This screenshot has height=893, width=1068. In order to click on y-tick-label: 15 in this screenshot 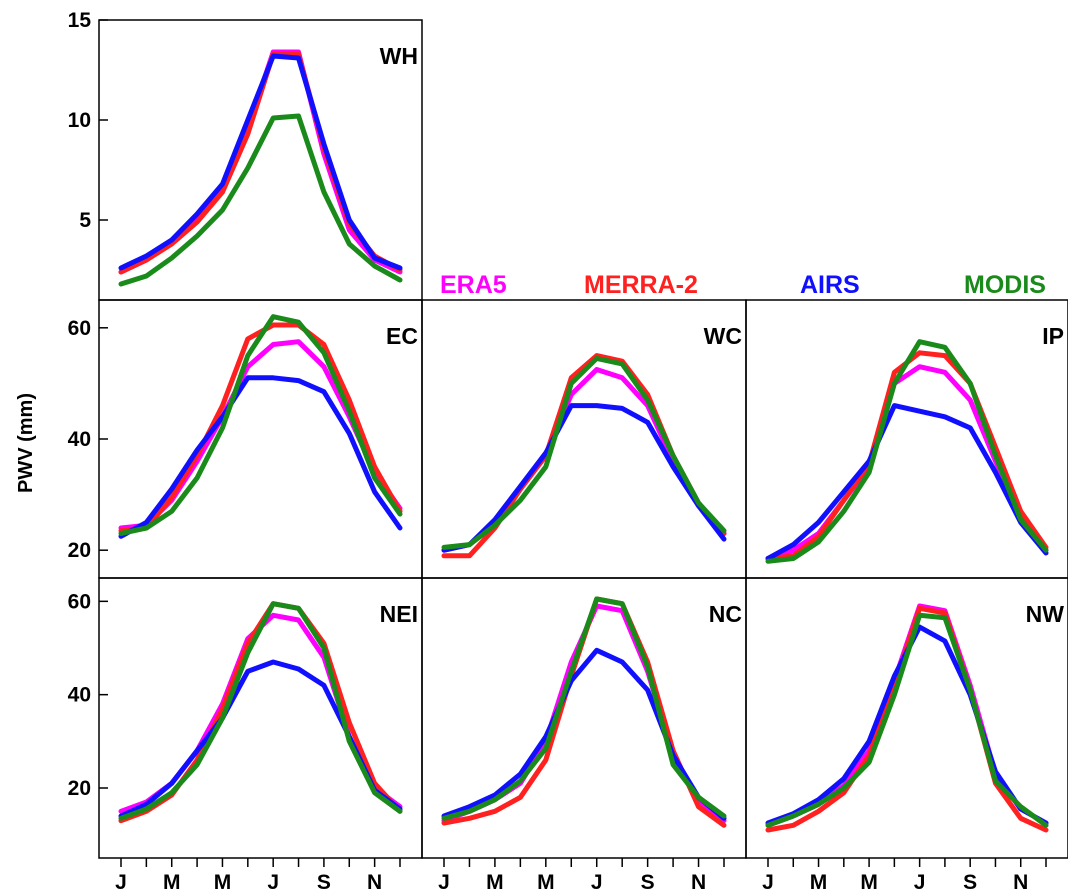, I will do `click(80, 20)`.